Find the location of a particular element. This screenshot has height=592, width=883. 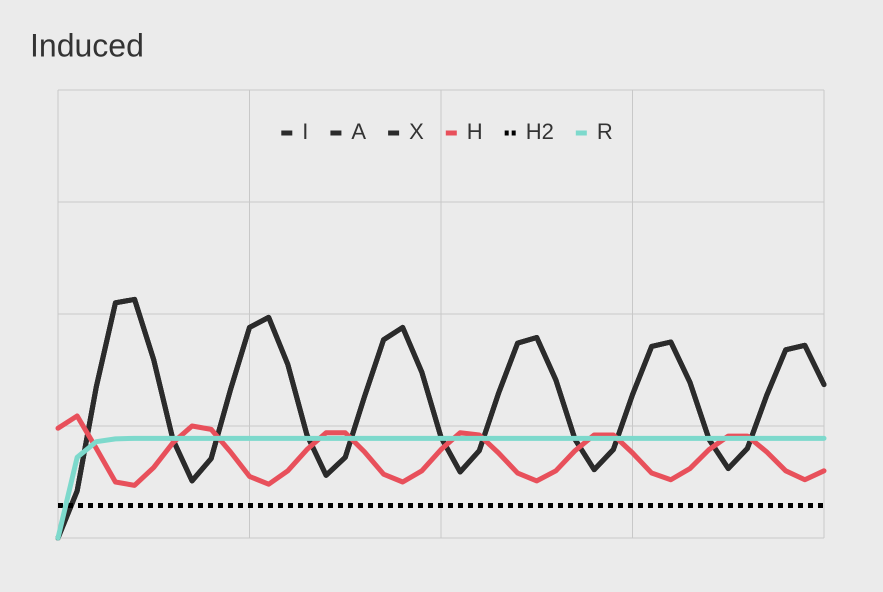

legend-item: A is located at coordinates (348, 131).